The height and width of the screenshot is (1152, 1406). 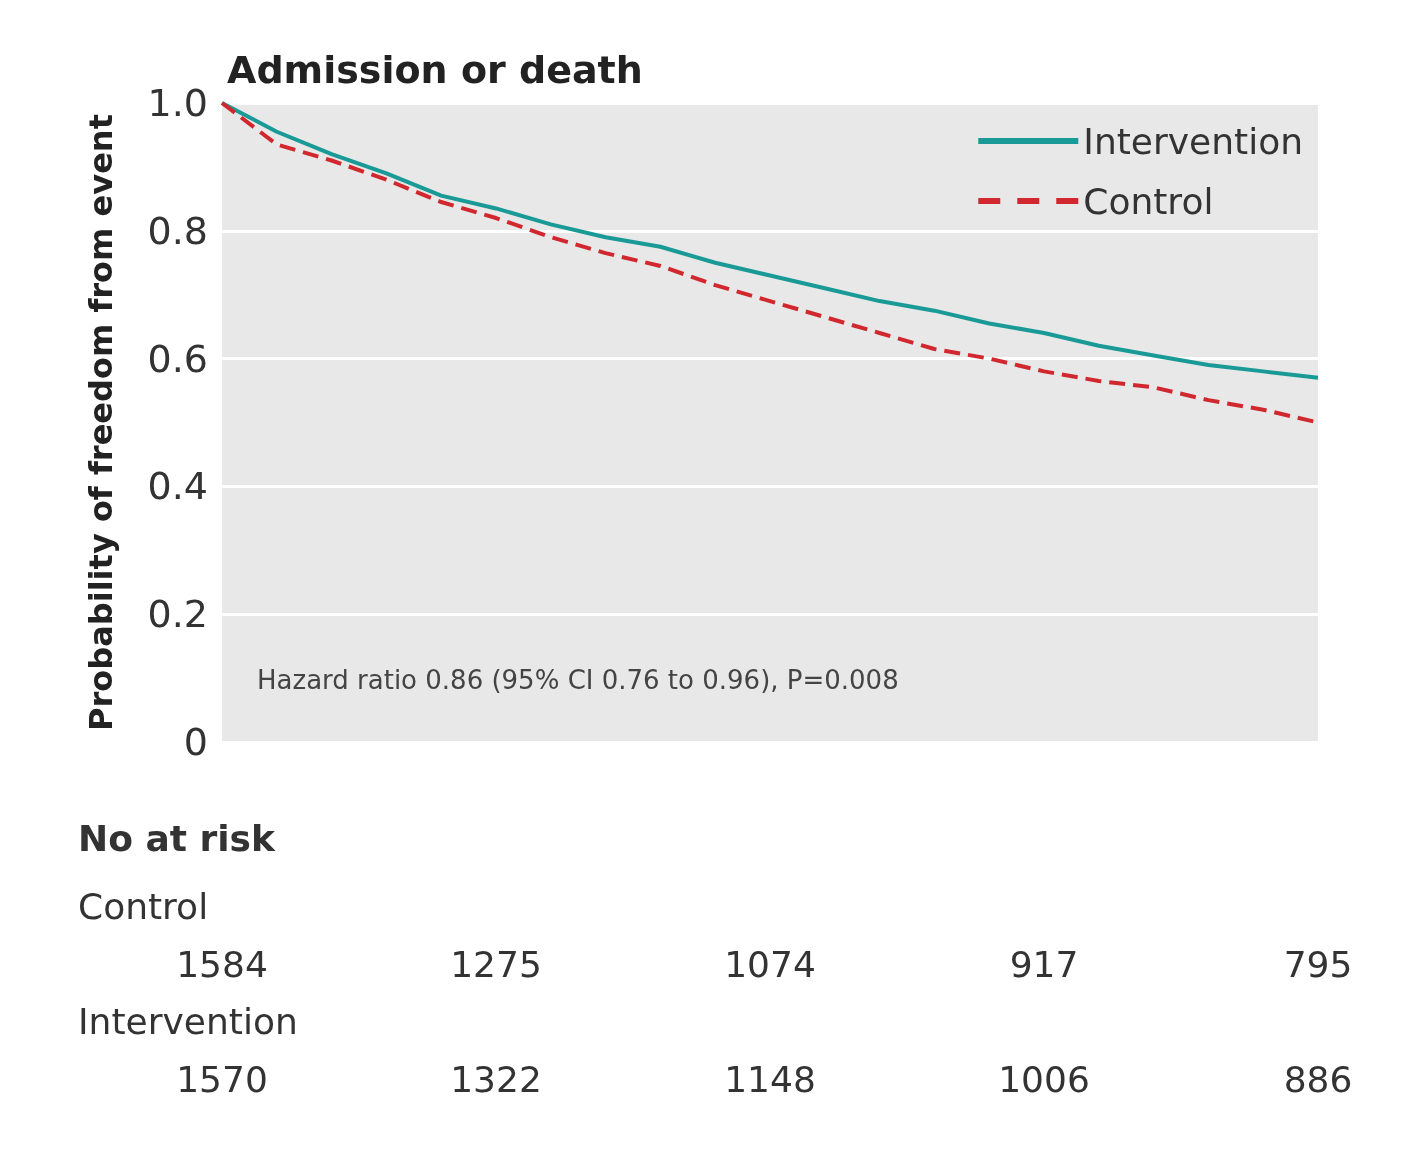 What do you see at coordinates (222, 964) in the screenshot?
I see `text: 1584` at bounding box center [222, 964].